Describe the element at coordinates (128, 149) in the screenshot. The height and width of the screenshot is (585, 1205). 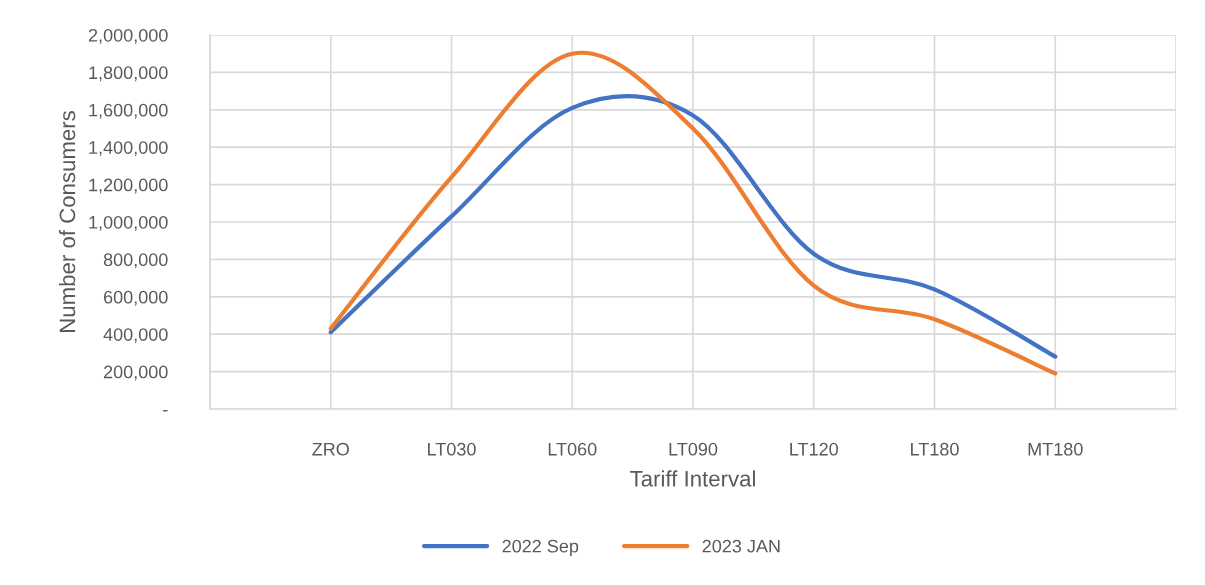
I see `y-tick-label: 1,400,000` at that location.